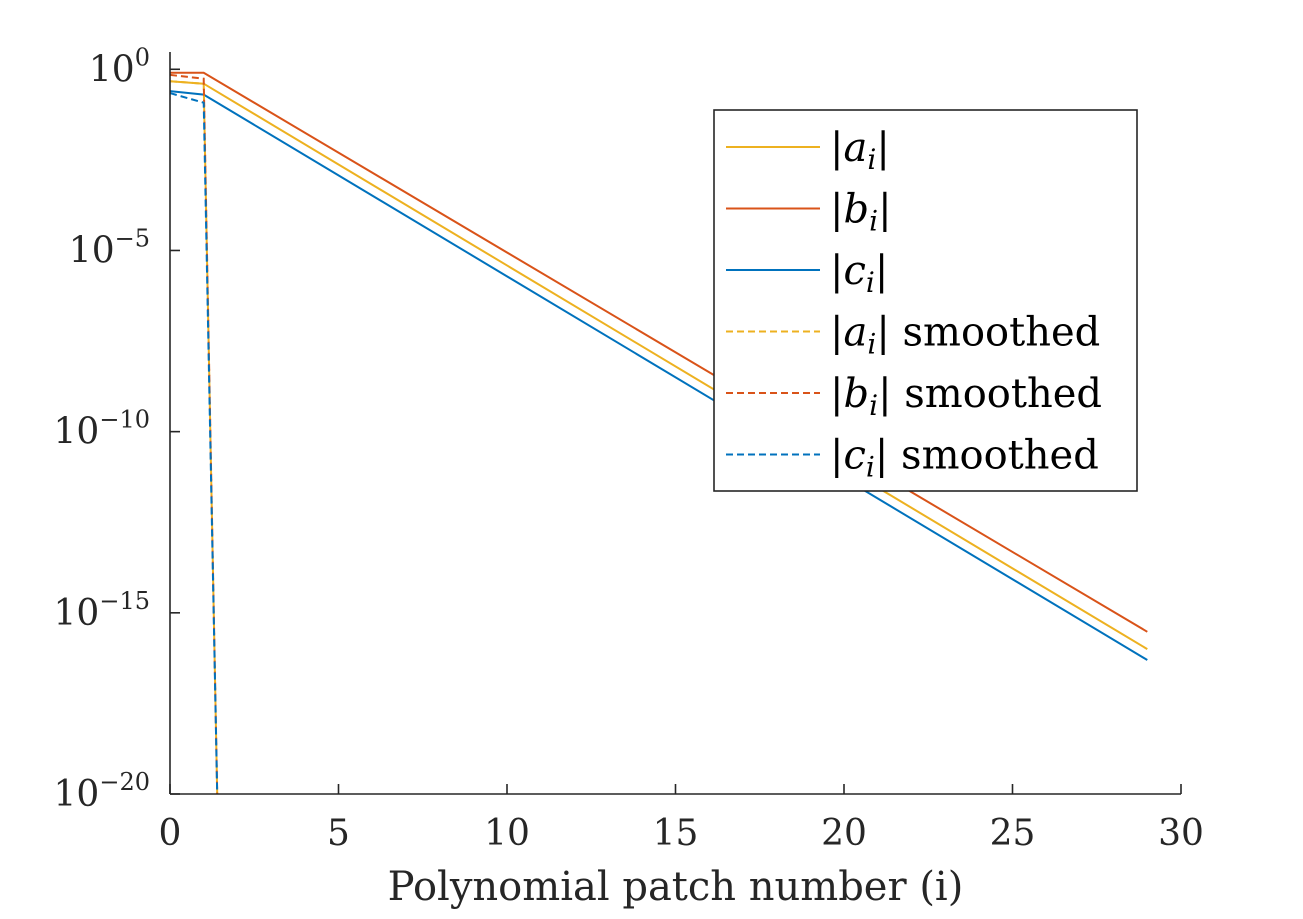 Image resolution: width=1303 pixels, height=919 pixels. Describe the element at coordinates (102, 429) in the screenshot. I see `y-tick-label: 10⁻¹⁰` at that location.